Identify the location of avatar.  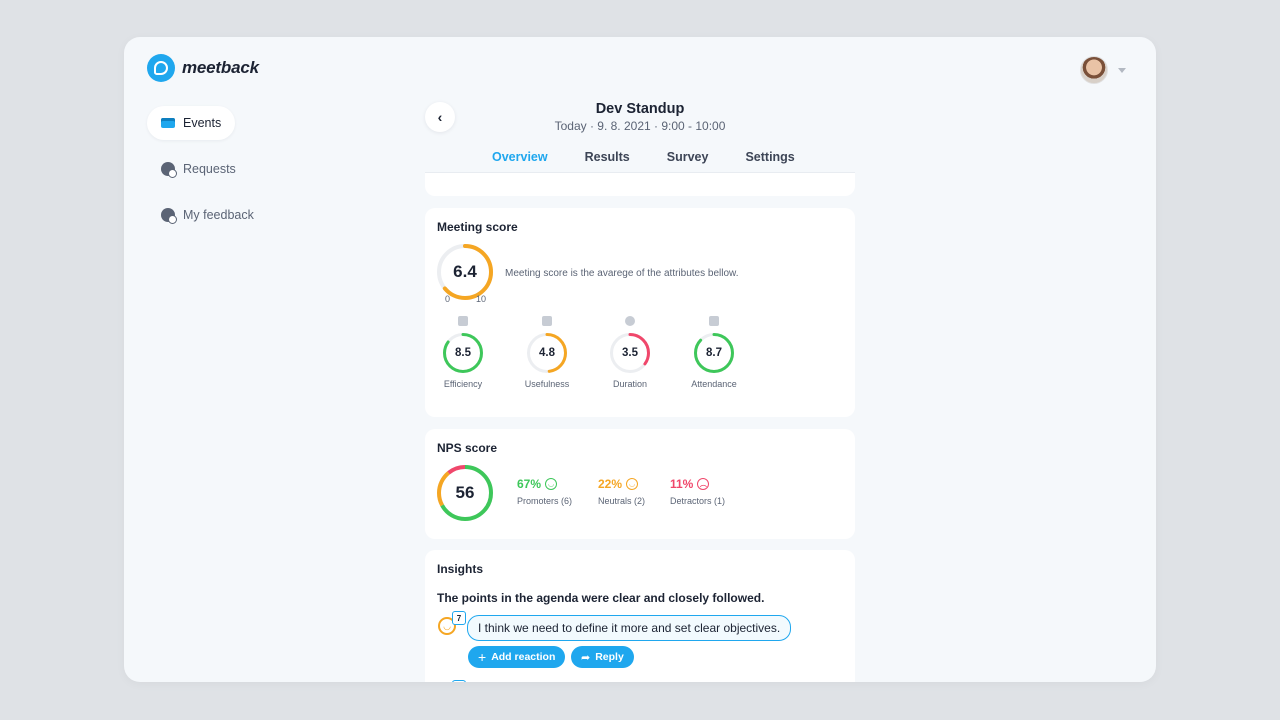
(1094, 70).